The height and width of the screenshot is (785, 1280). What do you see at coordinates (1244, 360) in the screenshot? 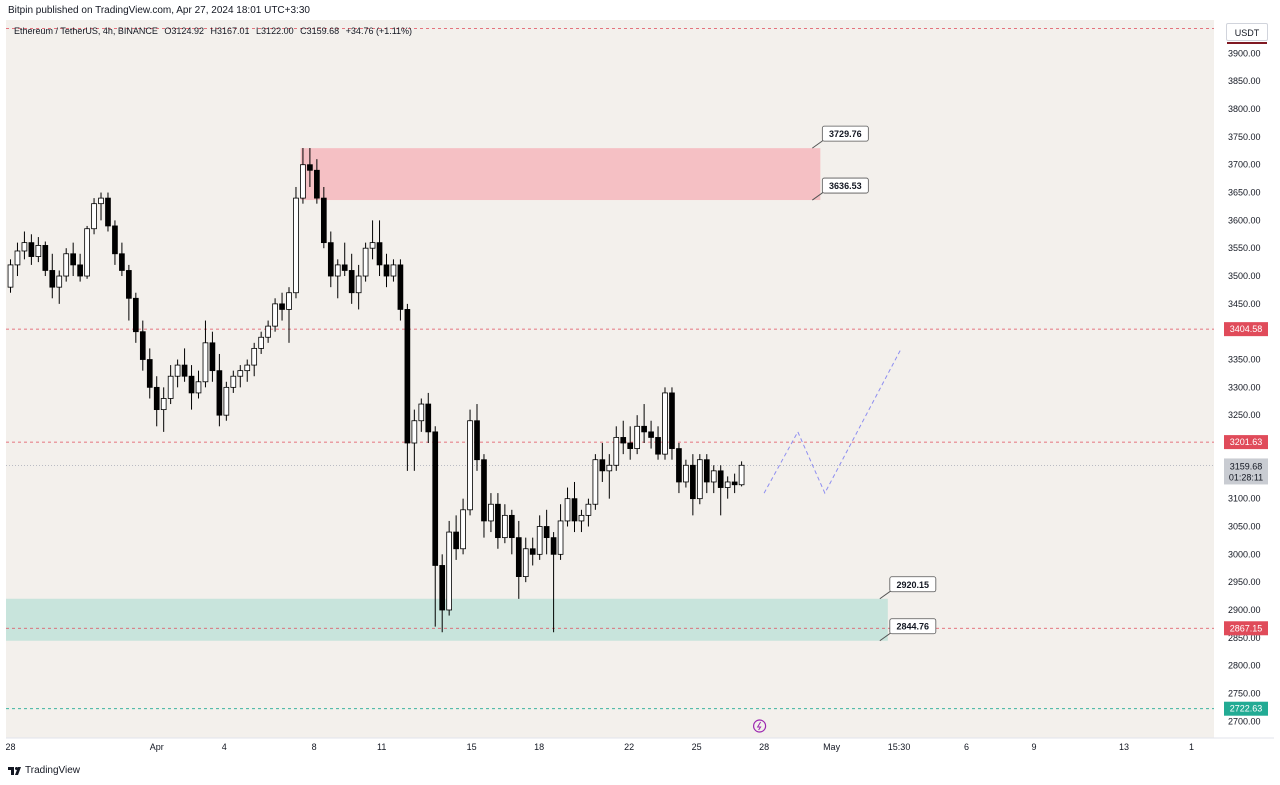
I see `y-tick-label: 3350.00` at bounding box center [1244, 360].